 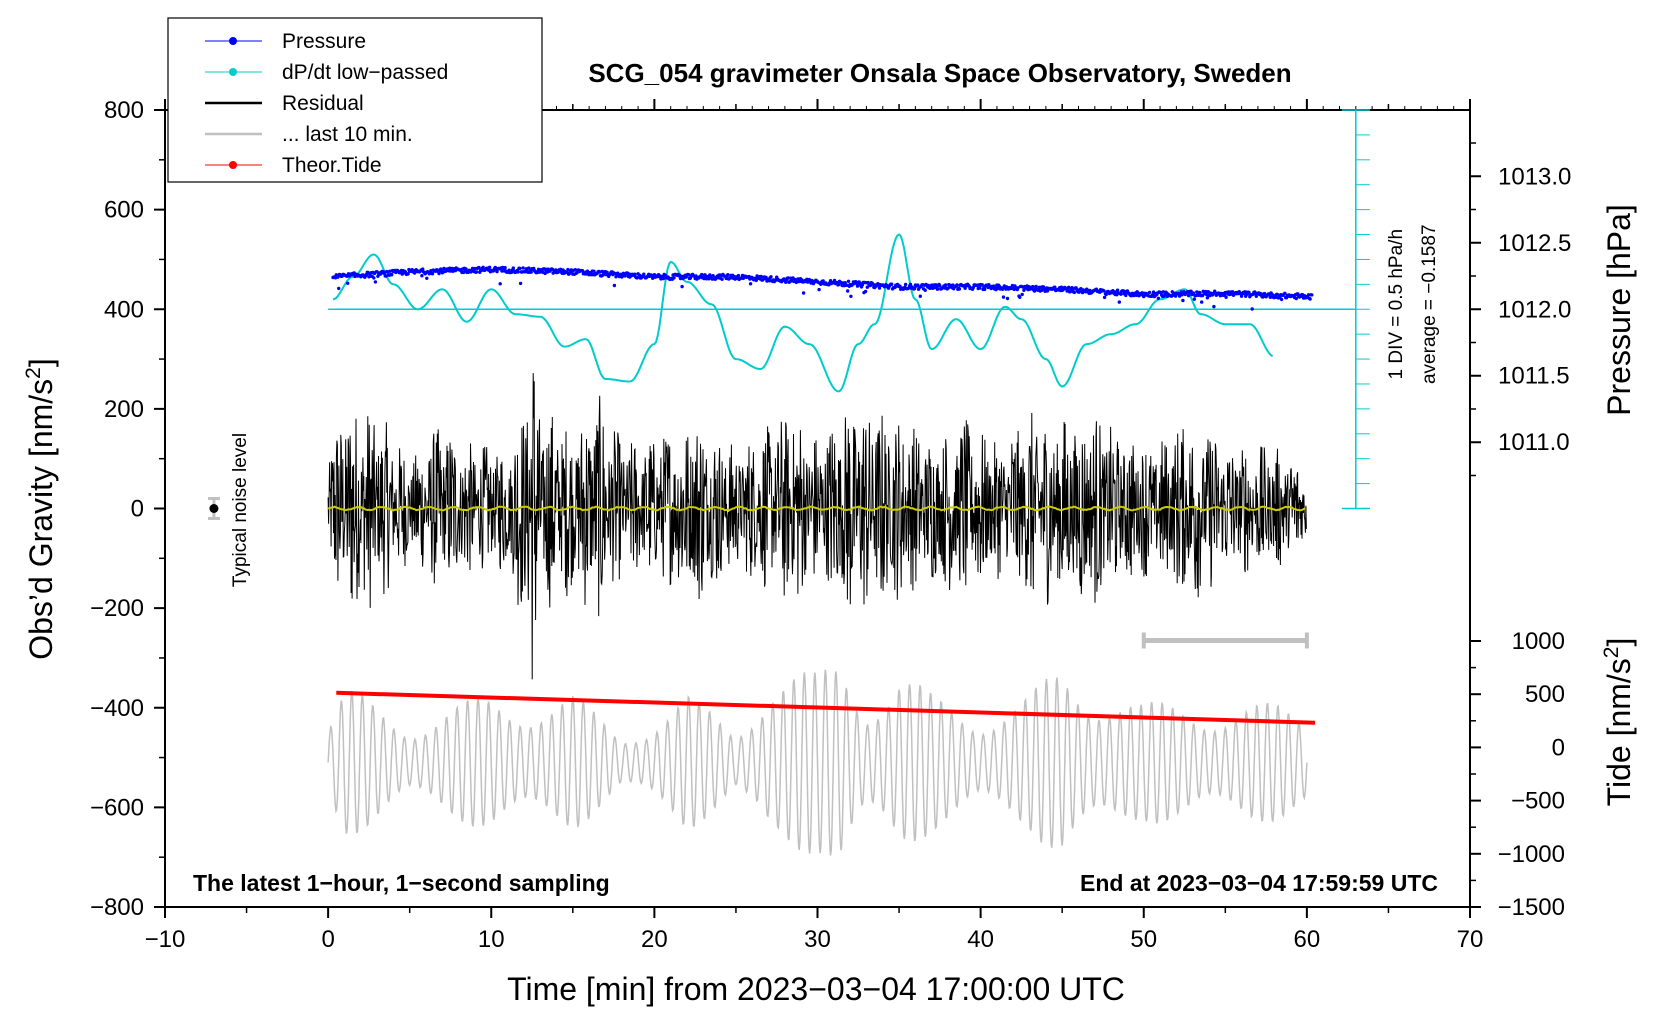 I want to click on residual-lowpass-line, so click(x=816, y=508).